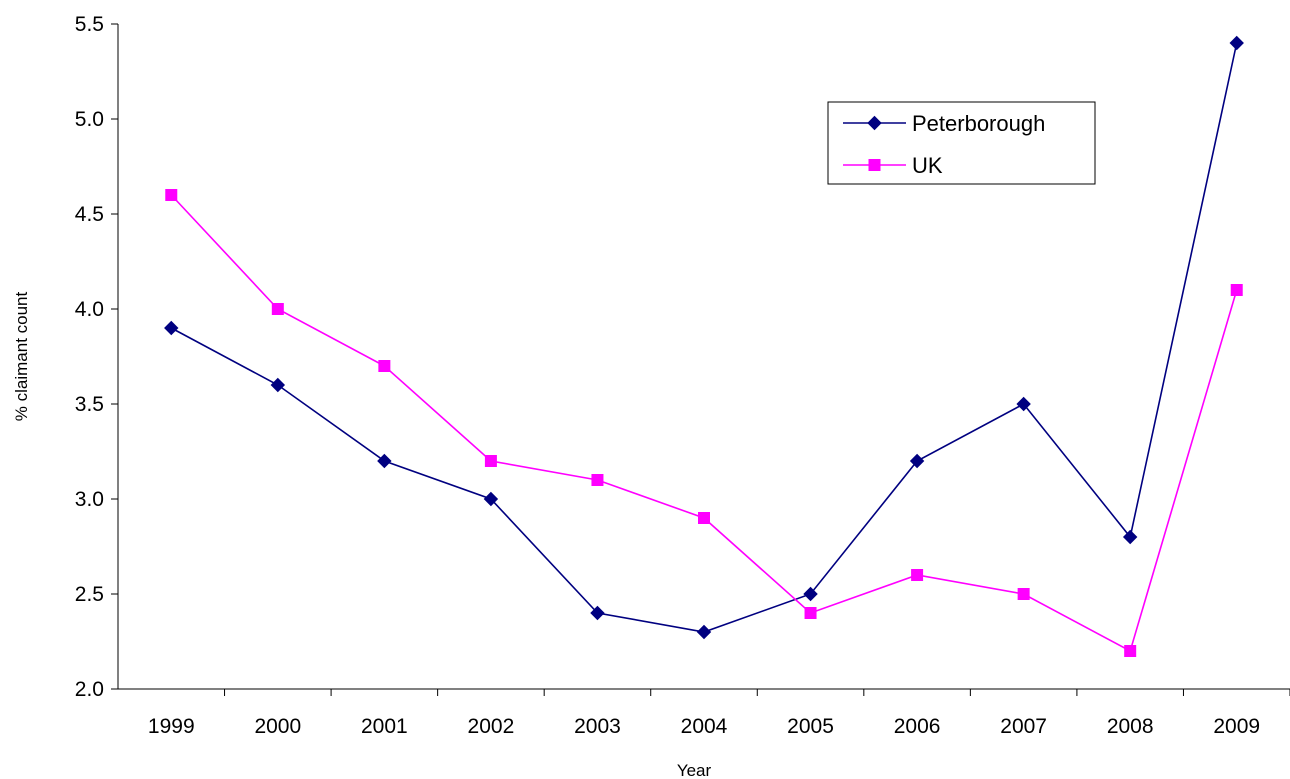  What do you see at coordinates (874, 165) in the screenshot?
I see `legend-marker-uk` at bounding box center [874, 165].